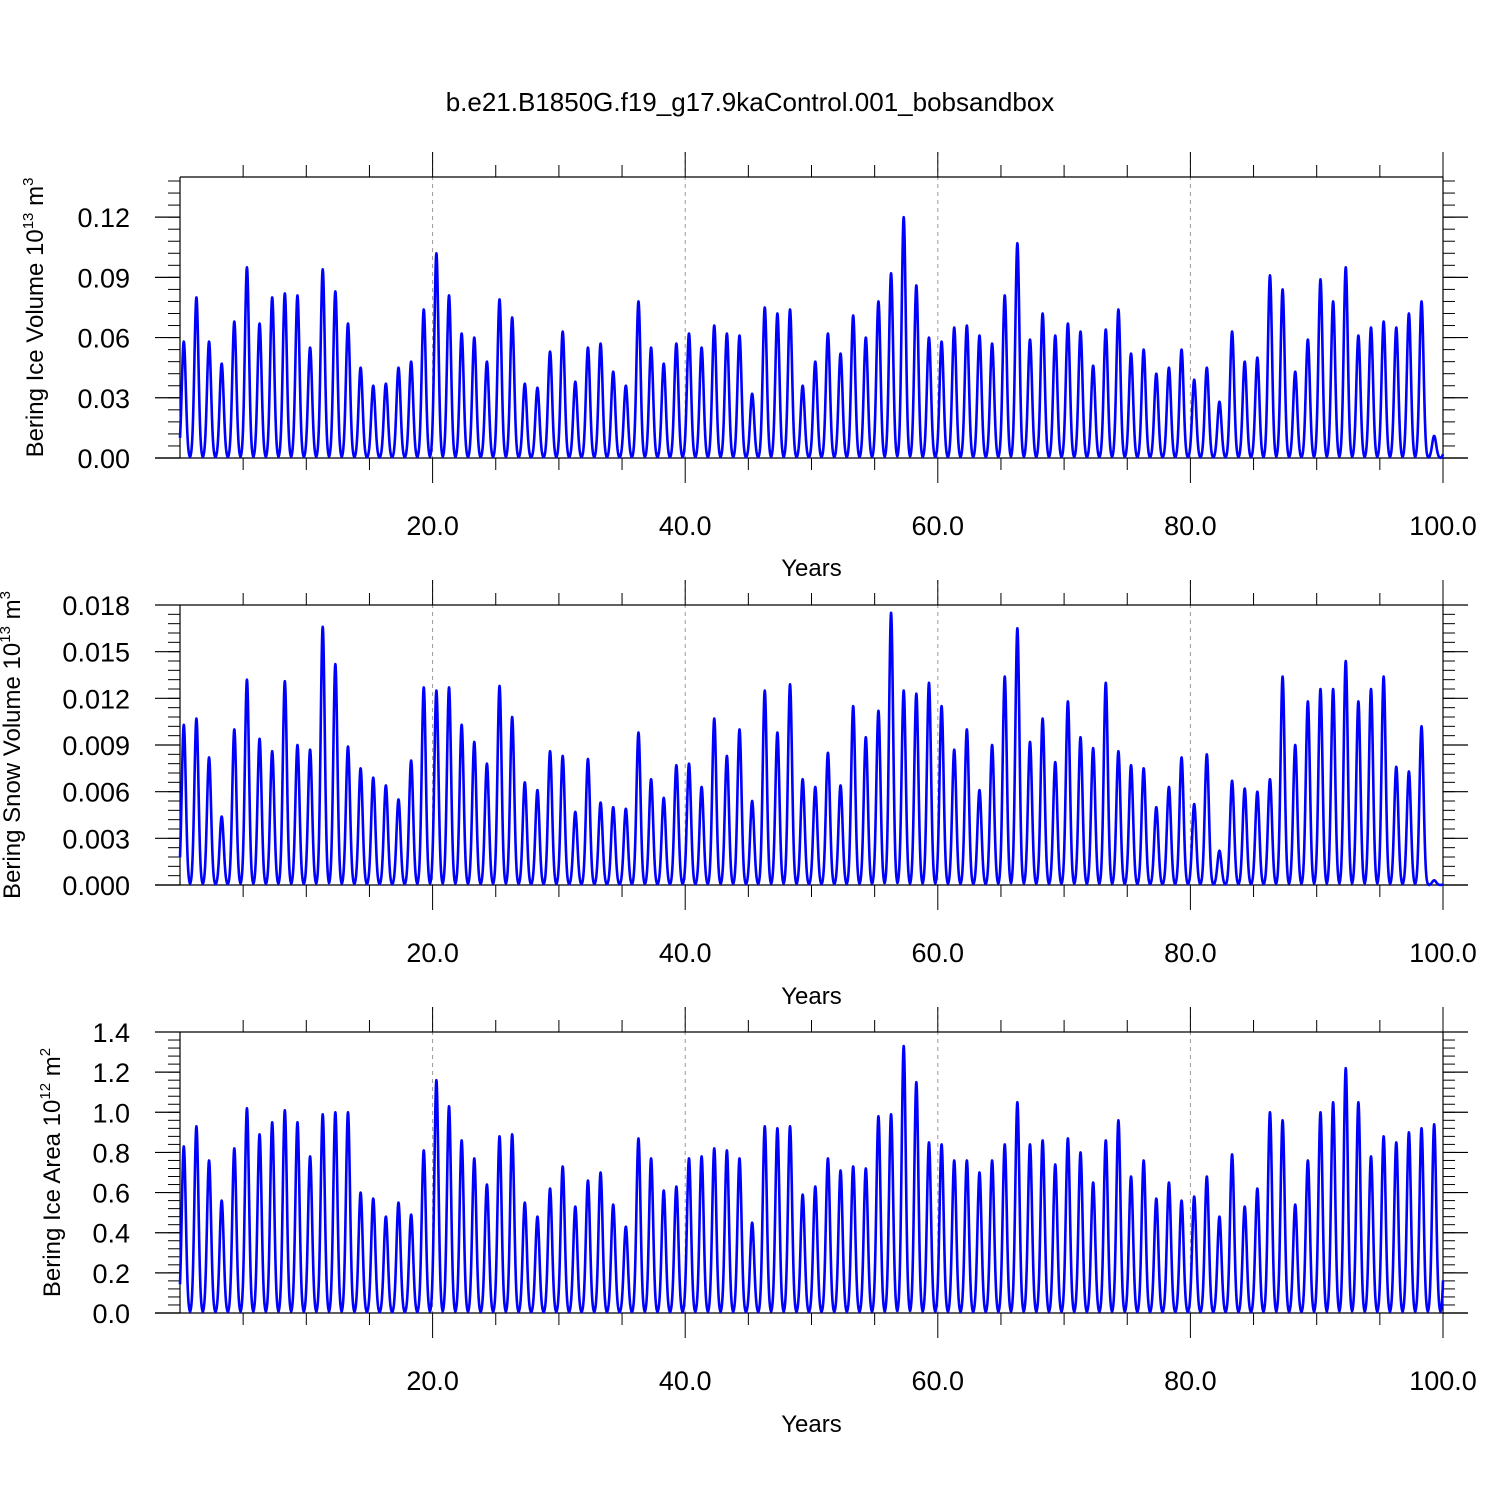 Image resolution: width=1500 pixels, height=1500 pixels. What do you see at coordinates (13, 745) in the screenshot?
I see `y-axis-label: Bering Snow Volume 1013 m3` at bounding box center [13, 745].